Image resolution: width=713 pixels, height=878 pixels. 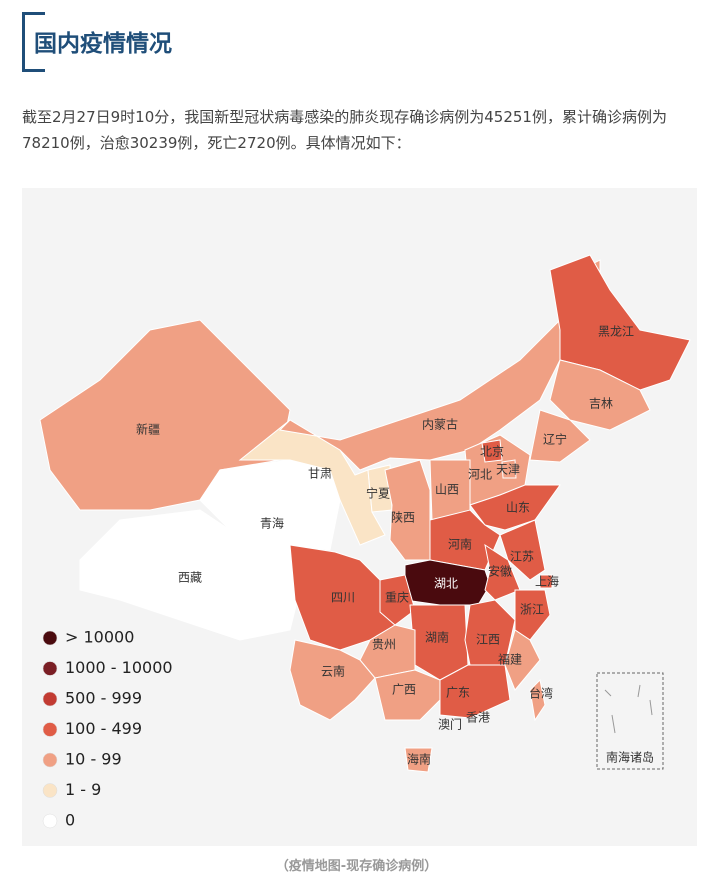 What do you see at coordinates (446, 583) in the screenshot?
I see `province-label: 湖北` at bounding box center [446, 583].